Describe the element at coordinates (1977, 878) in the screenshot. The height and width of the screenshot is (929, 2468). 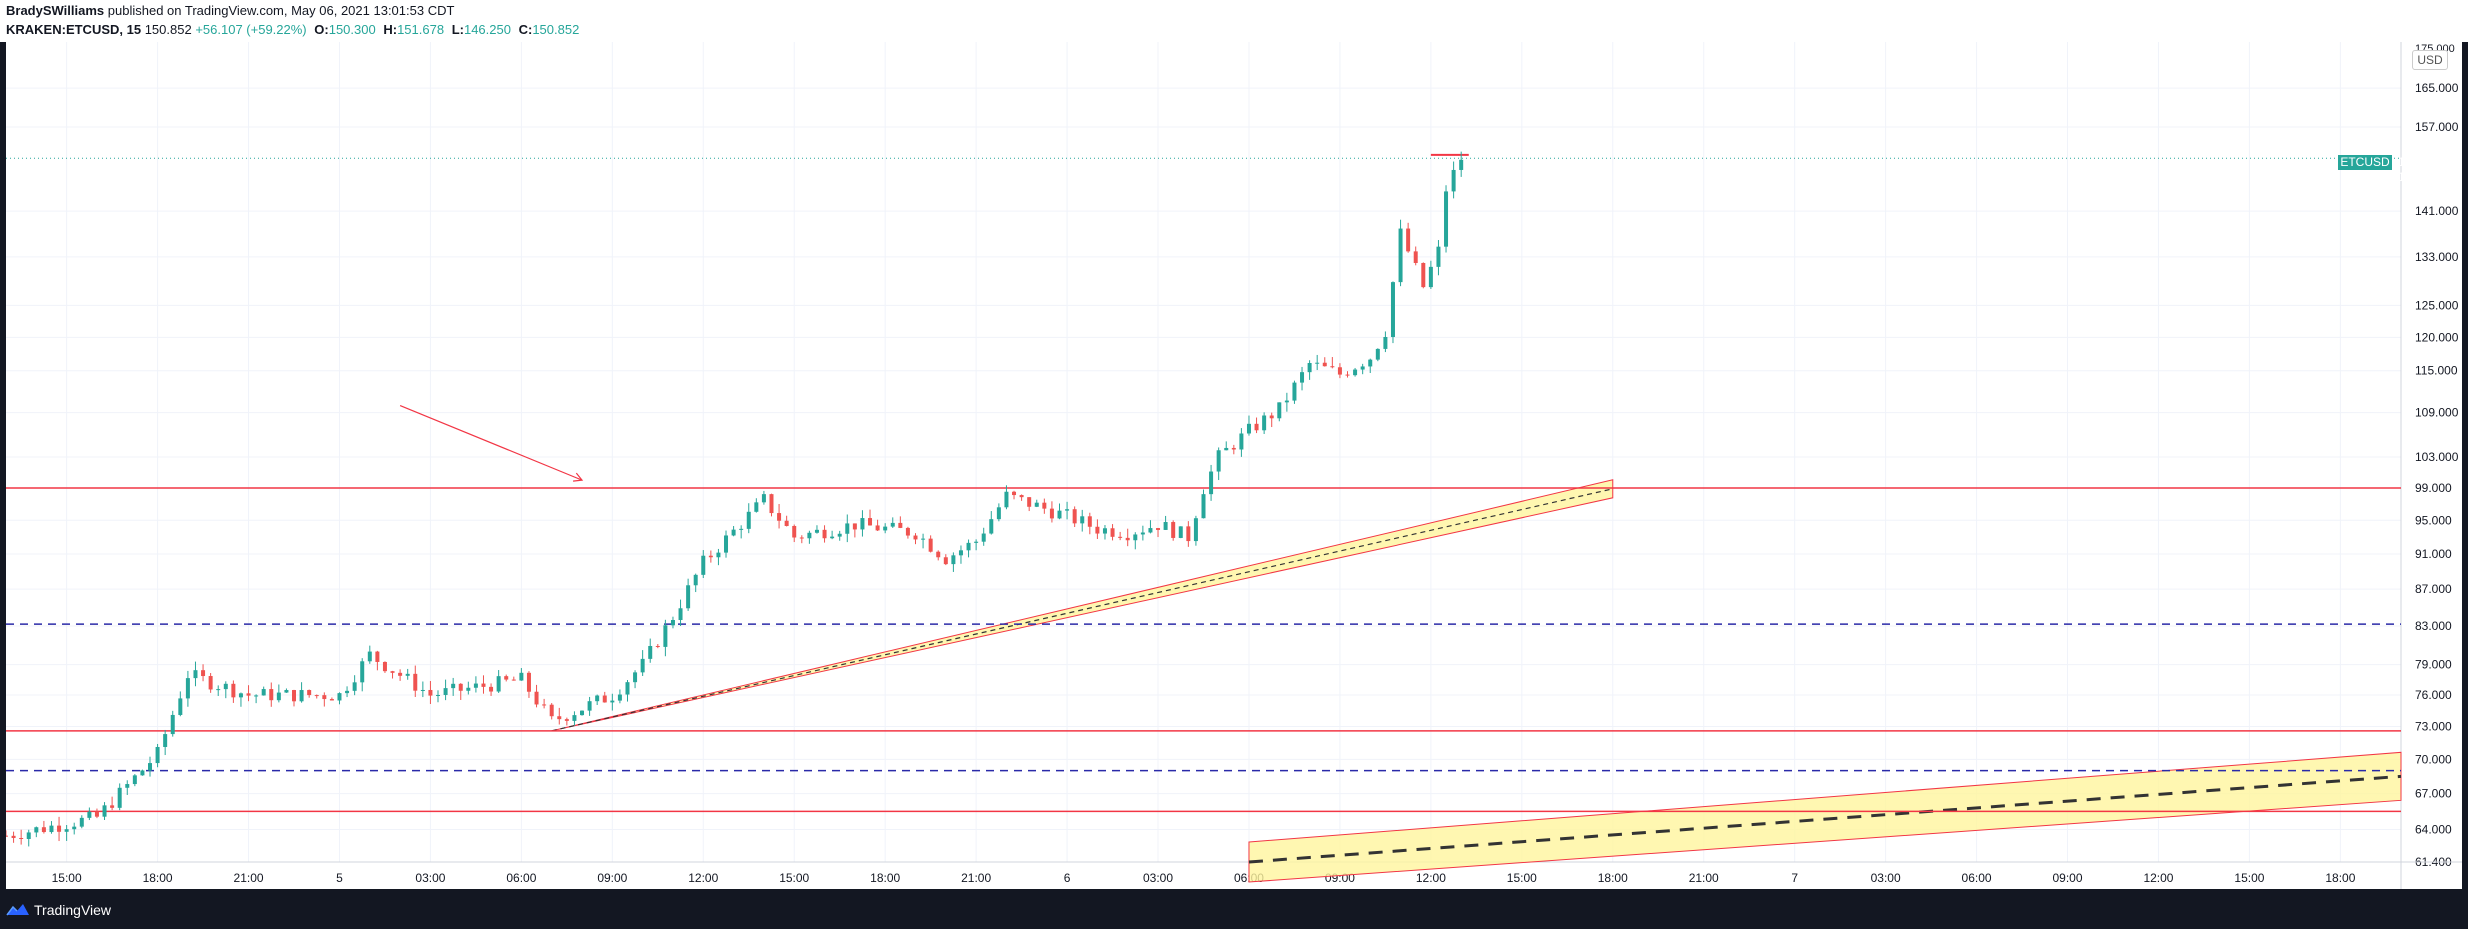
I see `time-label: 06:00` at that location.